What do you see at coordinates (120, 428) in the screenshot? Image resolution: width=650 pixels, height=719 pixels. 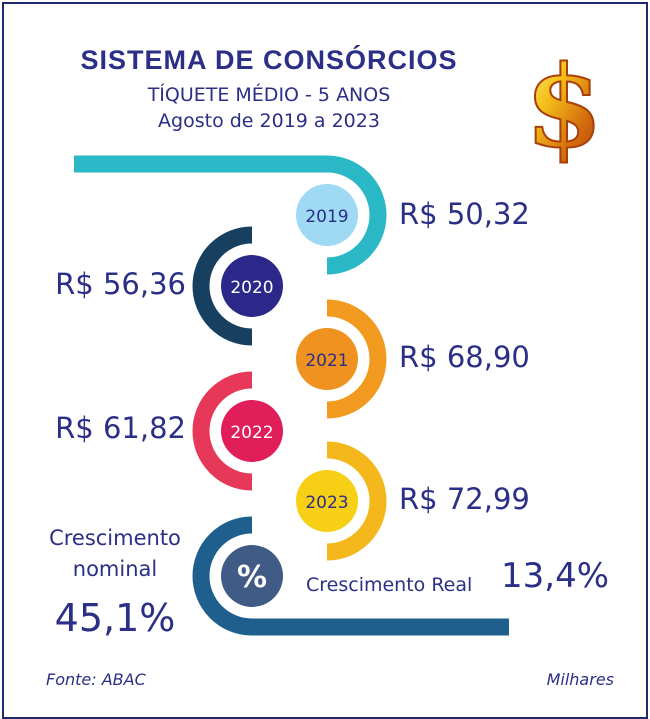 I see `value-label-2022: R$ 61,82` at bounding box center [120, 428].